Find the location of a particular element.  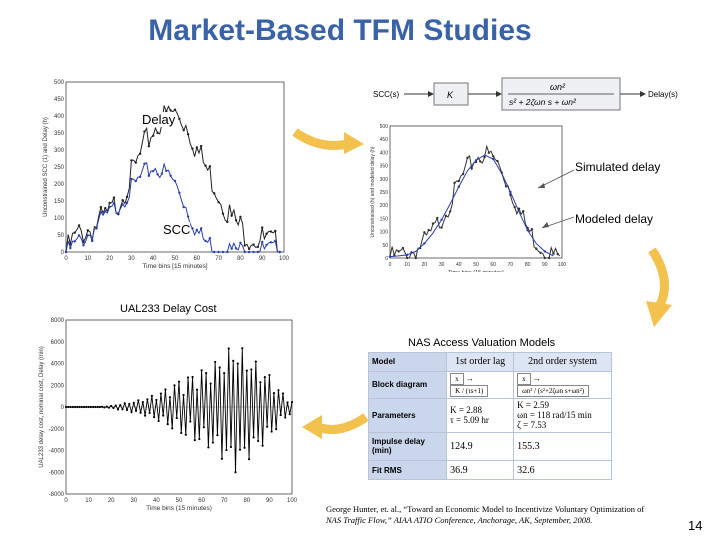

table-header: 1st order lag is located at coordinates (480, 362).